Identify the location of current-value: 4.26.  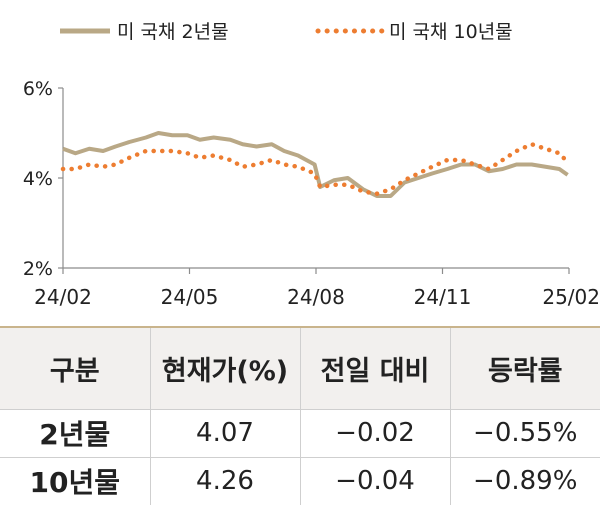
(225, 481).